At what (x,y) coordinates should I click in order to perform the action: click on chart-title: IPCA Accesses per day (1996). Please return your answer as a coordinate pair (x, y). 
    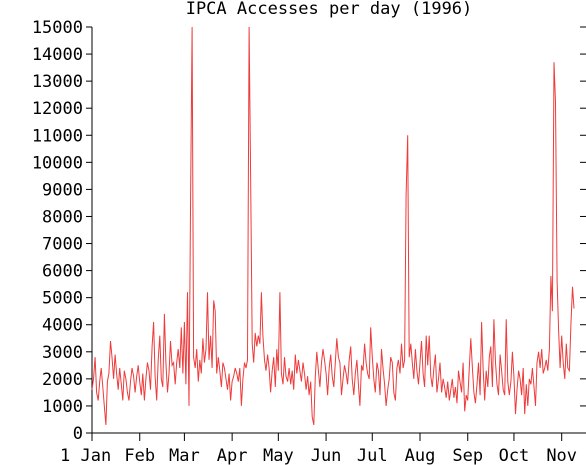
    Looking at the image, I should click on (329, 9).